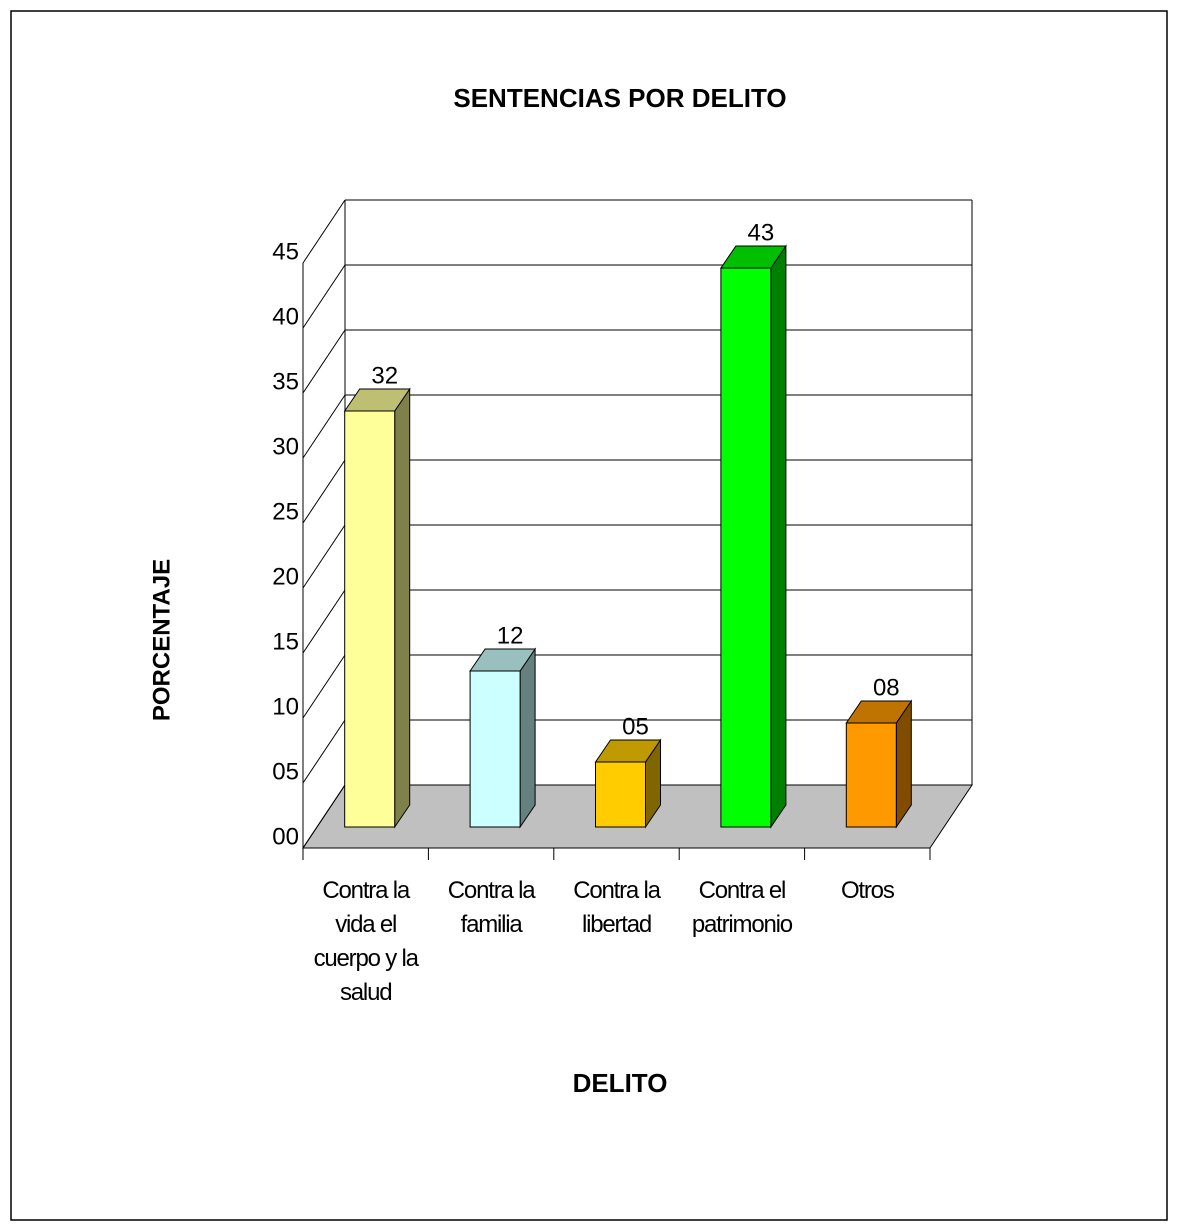 The width and height of the screenshot is (1178, 1232). What do you see at coordinates (510, 635) in the screenshot?
I see `value-label: 12` at bounding box center [510, 635].